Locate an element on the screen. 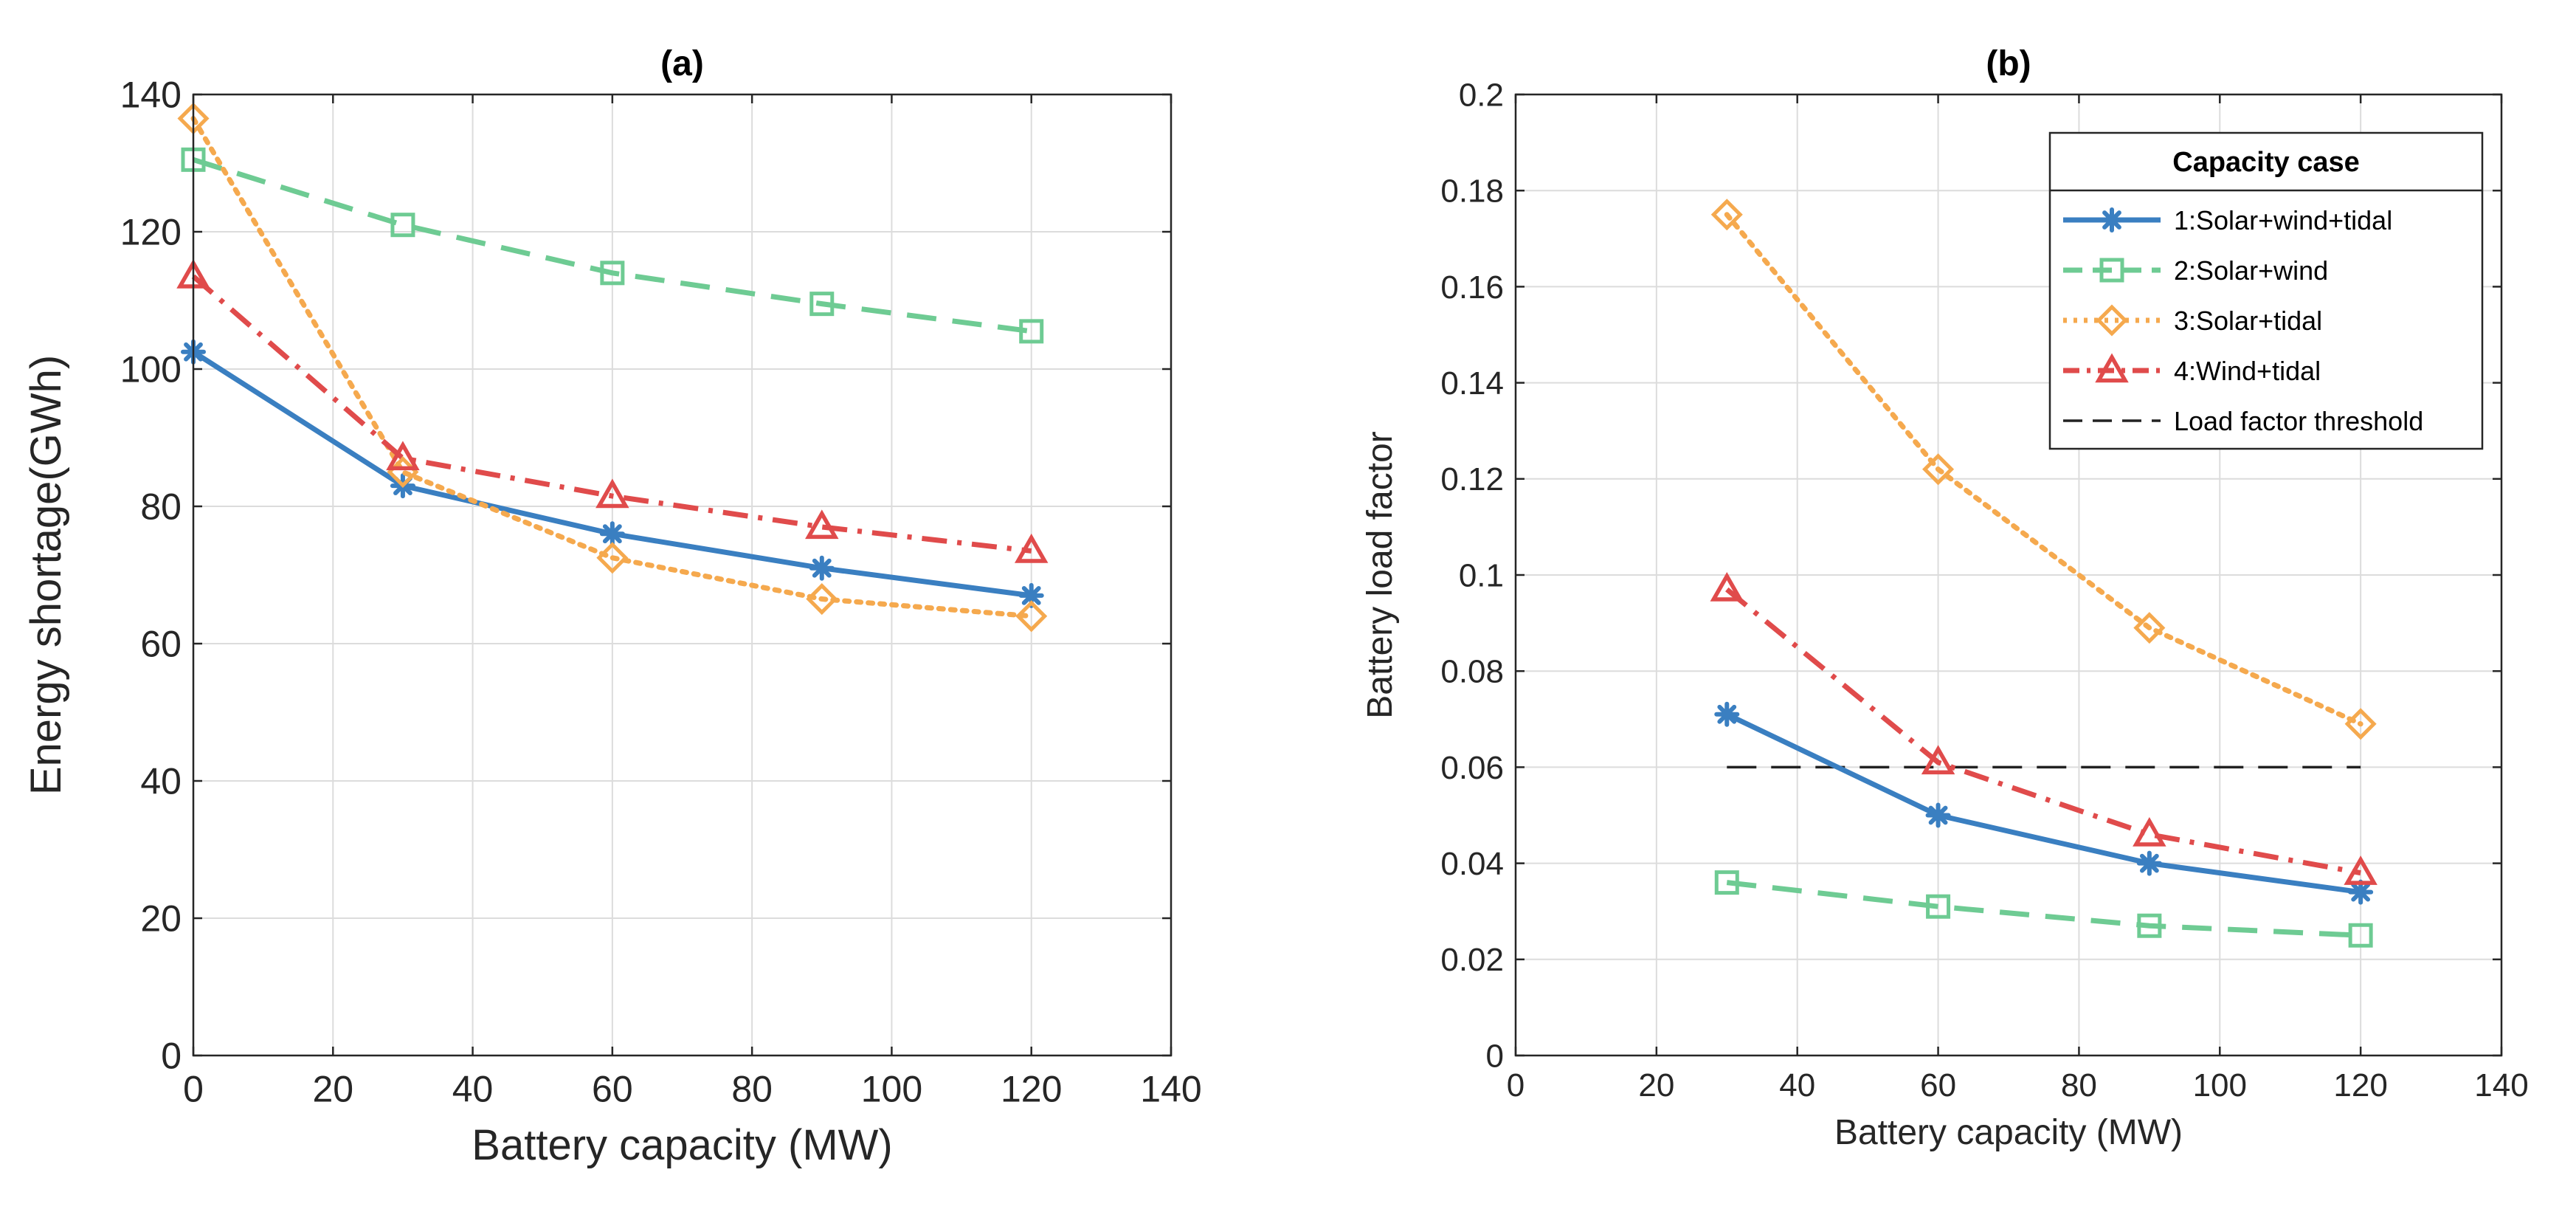 The height and width of the screenshot is (1226, 2576). legend-entry: 3:Solar+tidal is located at coordinates (2193, 320).